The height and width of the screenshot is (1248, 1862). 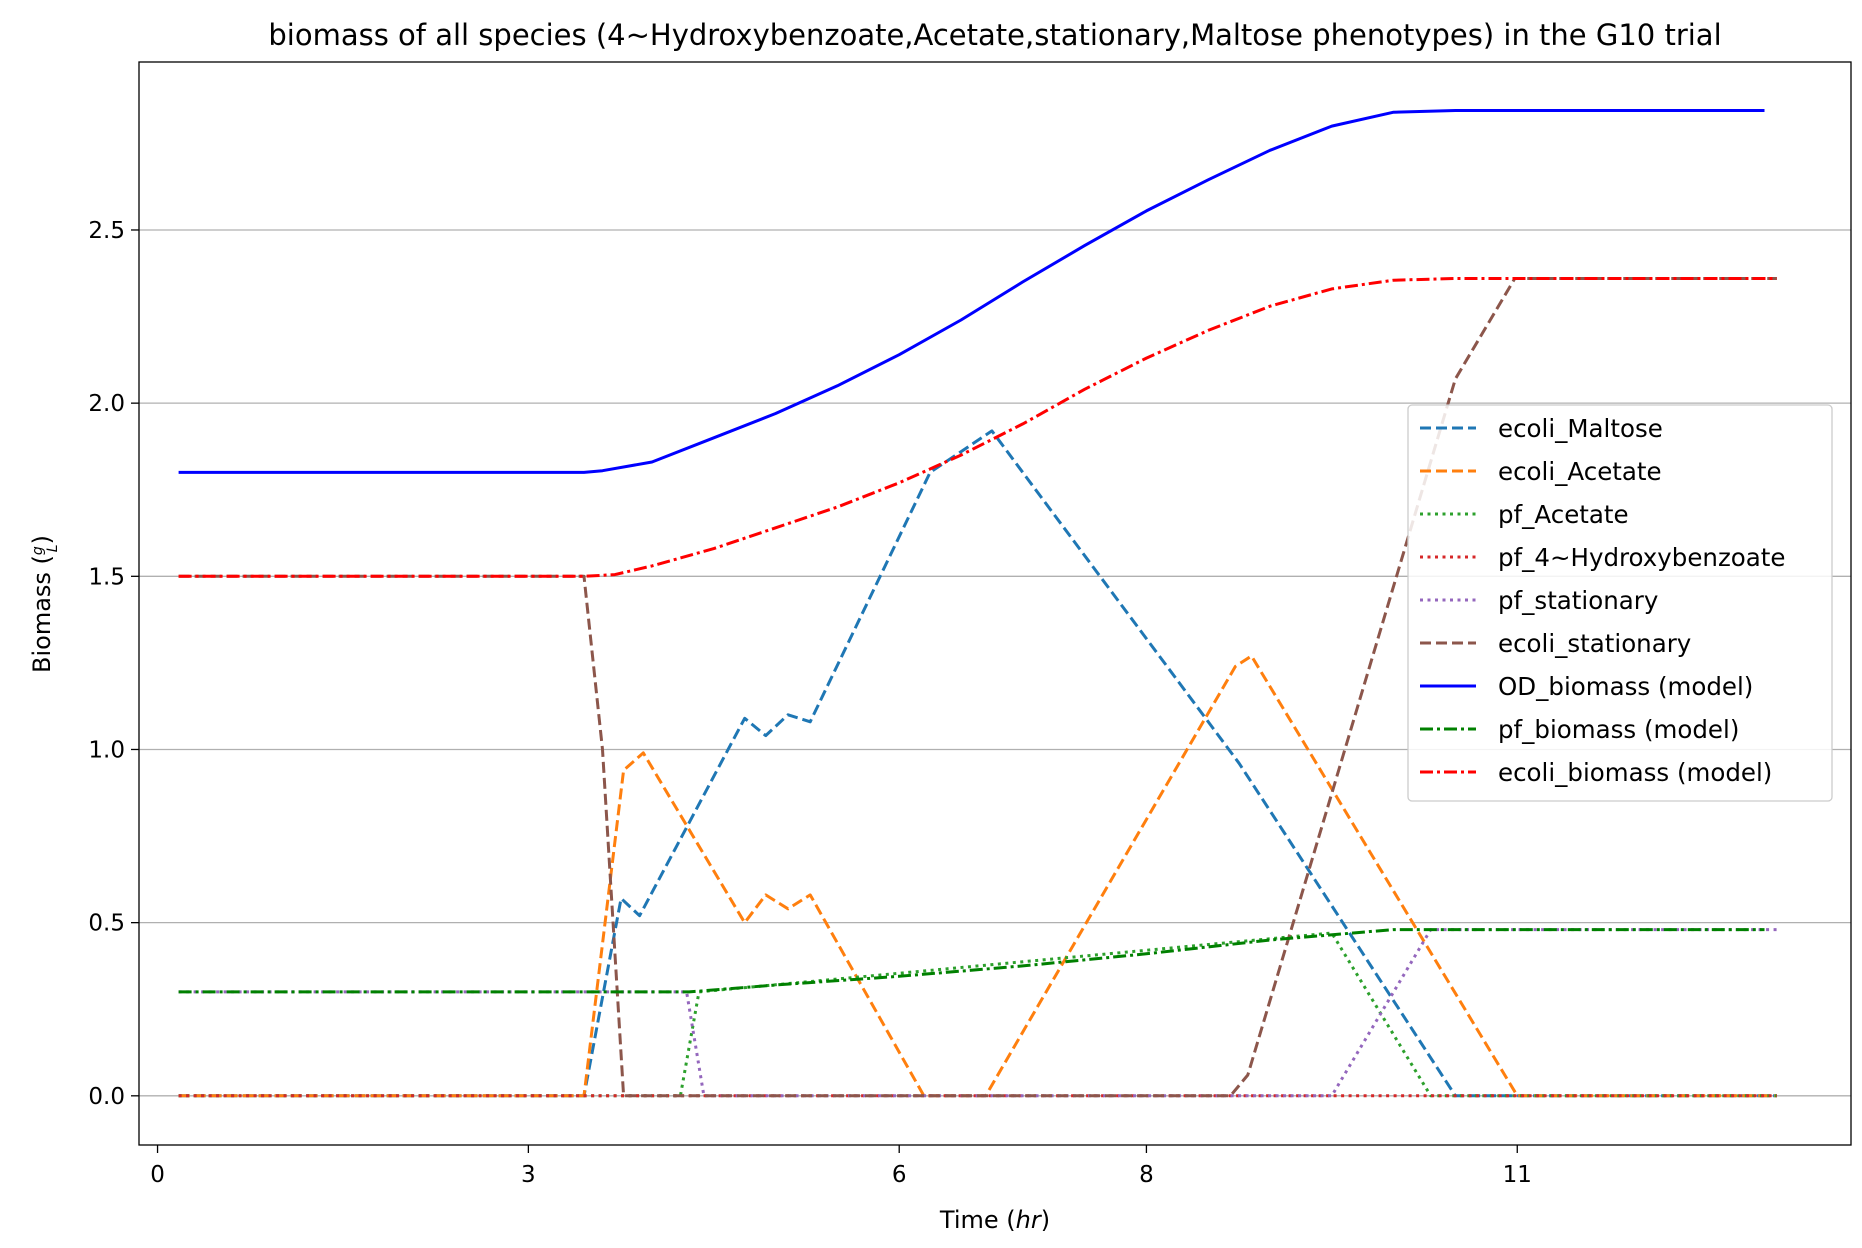 What do you see at coordinates (106, 404) in the screenshot?
I see `y-tick-label: 2.0` at bounding box center [106, 404].